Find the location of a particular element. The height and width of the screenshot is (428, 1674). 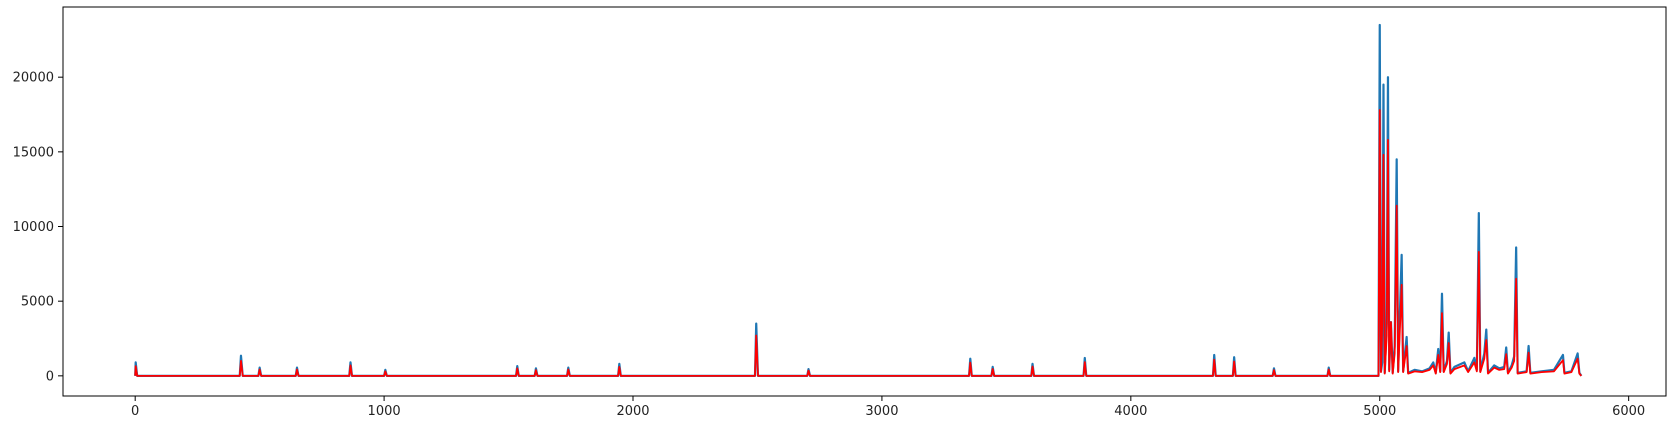

y-tick-label: 5000 is located at coordinates (37, 302).